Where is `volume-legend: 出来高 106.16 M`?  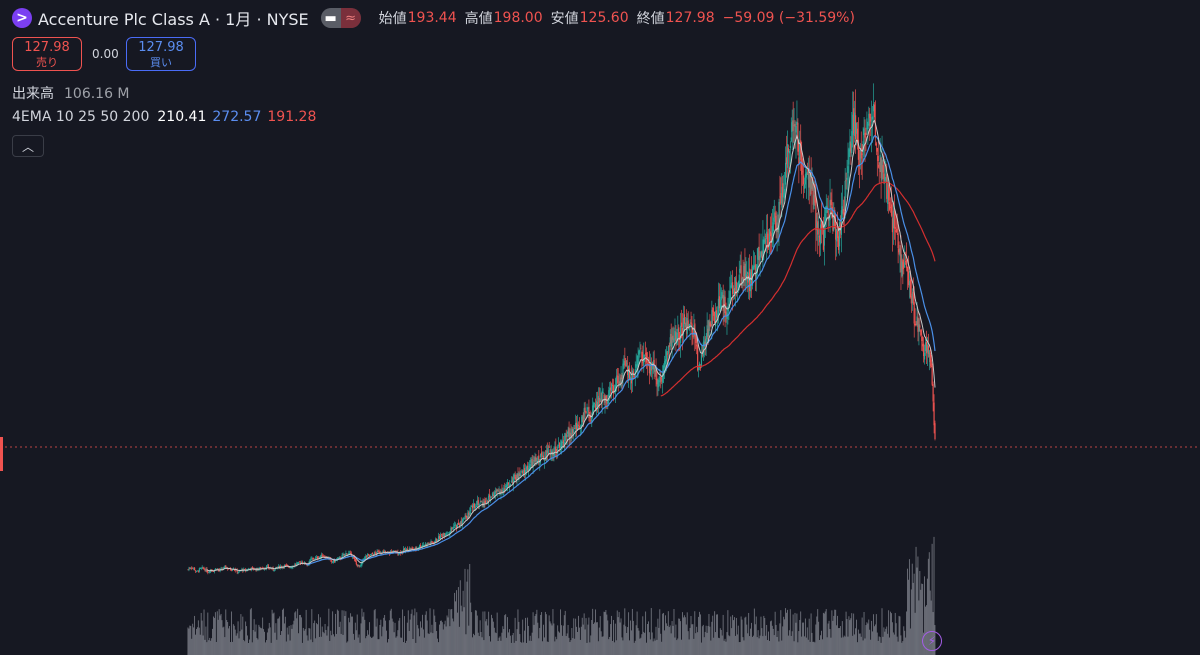
volume-legend: 出来高 106.16 M is located at coordinates (71, 93).